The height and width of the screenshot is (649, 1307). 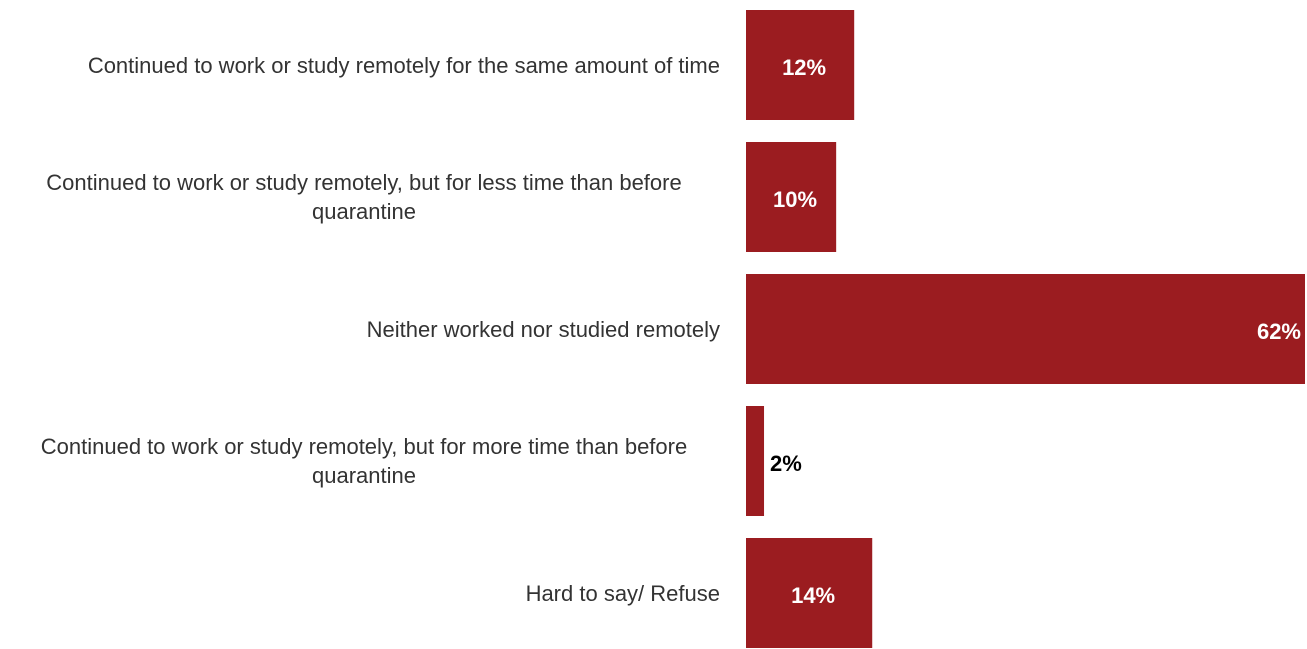 I want to click on value-label: 12%, so click(x=804, y=67).